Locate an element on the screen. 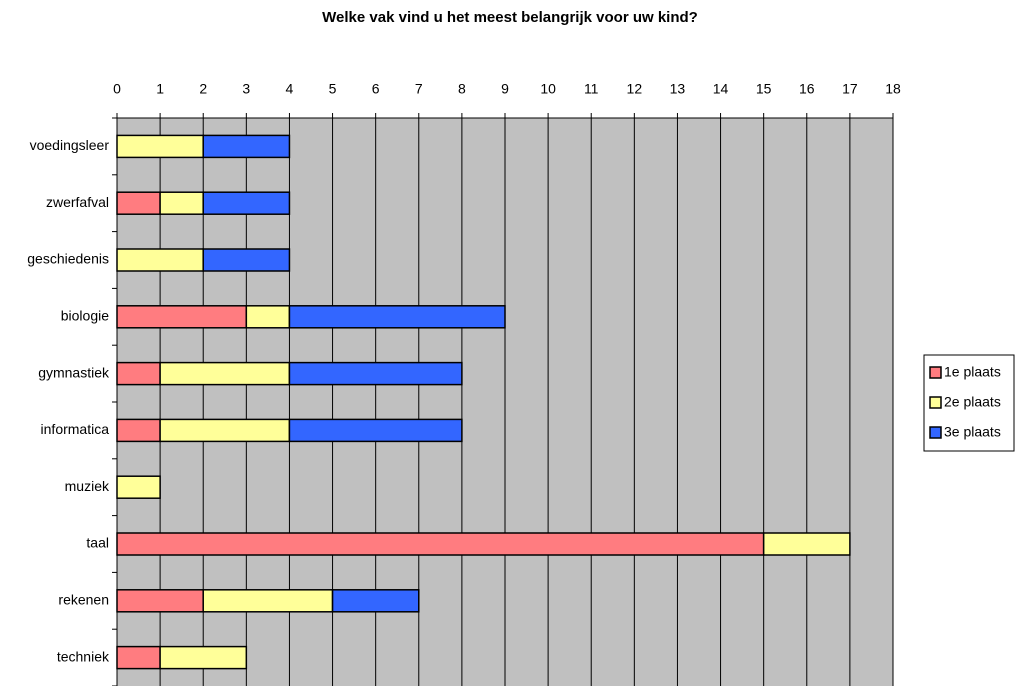 The width and height of the screenshot is (1020, 686). y-tick-label: zwerfafval is located at coordinates (77, 202).